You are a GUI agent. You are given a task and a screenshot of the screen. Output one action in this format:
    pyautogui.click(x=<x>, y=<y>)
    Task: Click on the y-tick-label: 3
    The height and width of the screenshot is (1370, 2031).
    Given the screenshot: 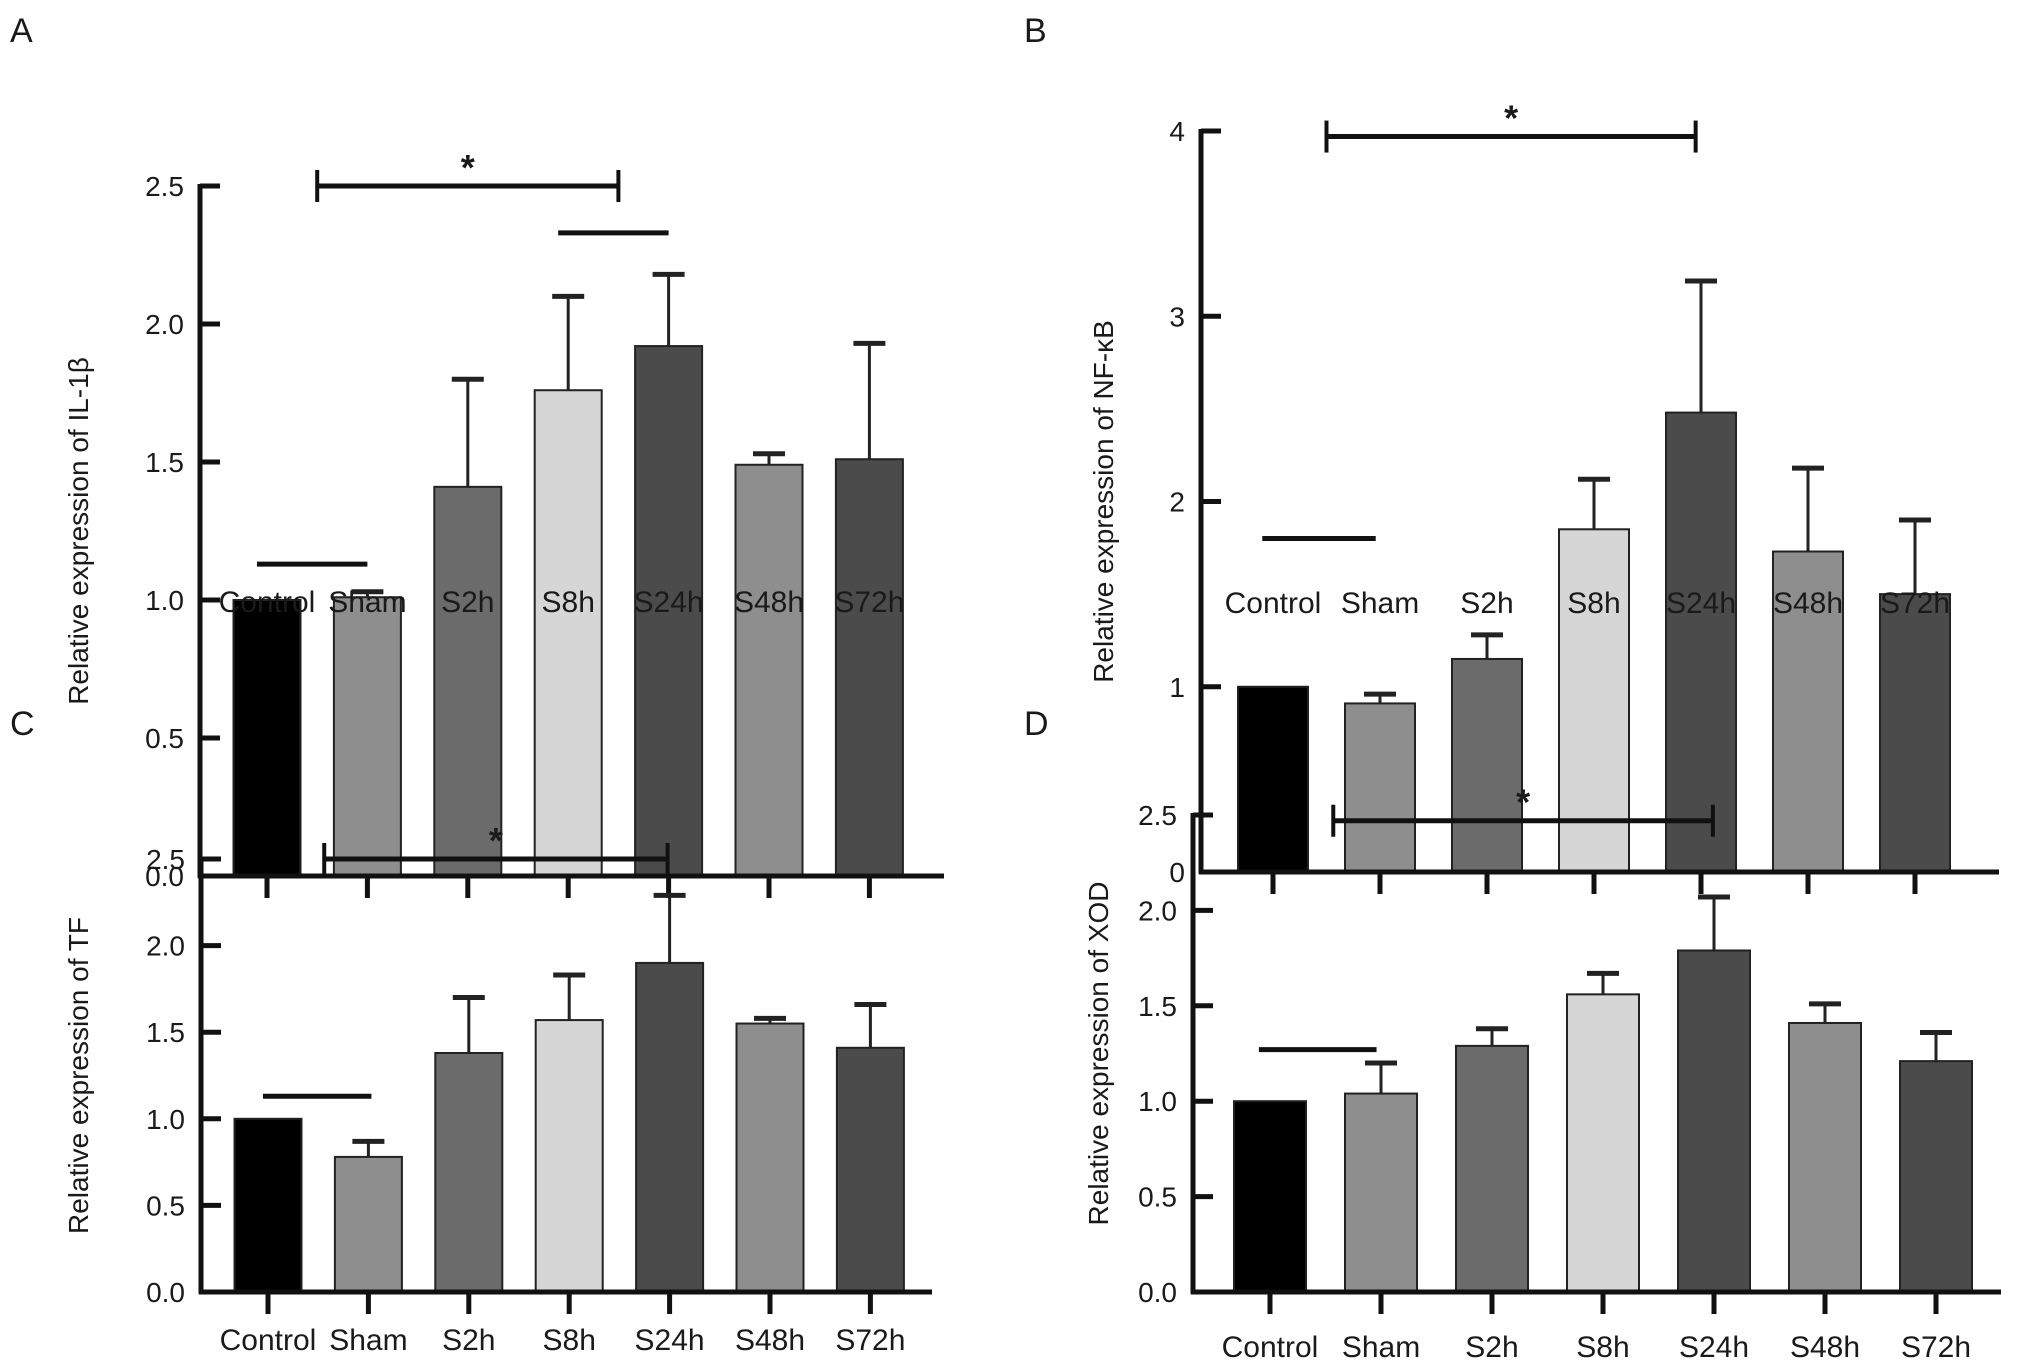 What is the action you would take?
    pyautogui.click(x=1177, y=316)
    